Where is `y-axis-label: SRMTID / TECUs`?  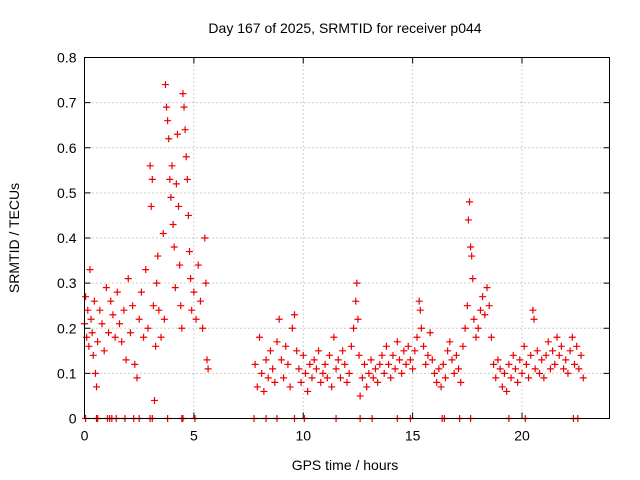
y-axis-label: SRMTID / TECUs is located at coordinates (14, 238).